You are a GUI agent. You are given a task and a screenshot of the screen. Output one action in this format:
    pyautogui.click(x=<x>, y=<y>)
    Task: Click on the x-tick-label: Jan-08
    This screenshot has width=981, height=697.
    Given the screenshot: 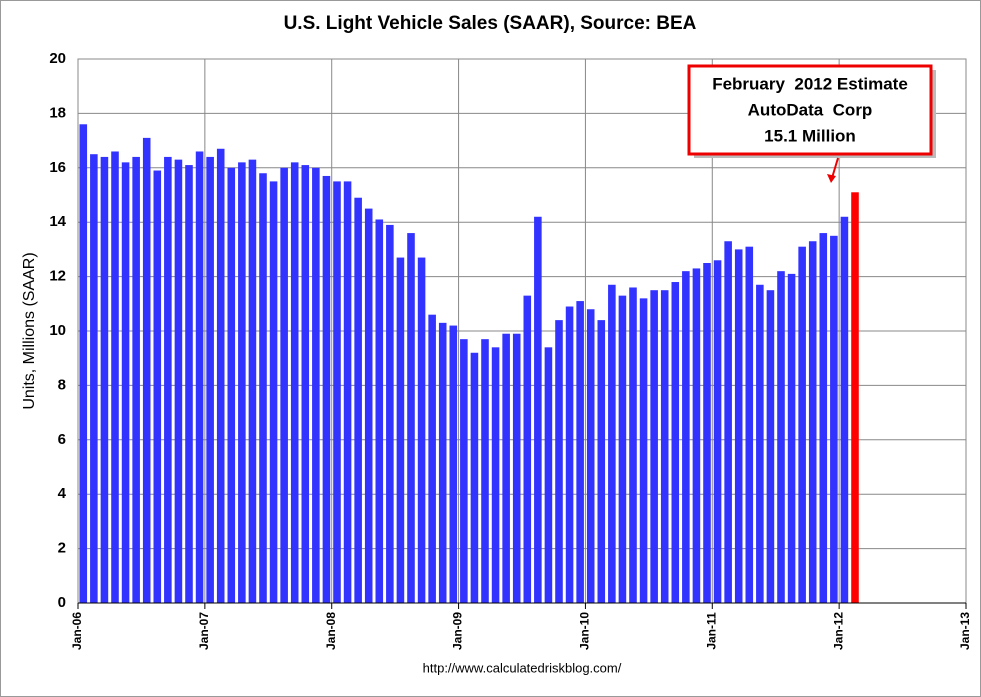 What is the action you would take?
    pyautogui.click(x=331, y=631)
    